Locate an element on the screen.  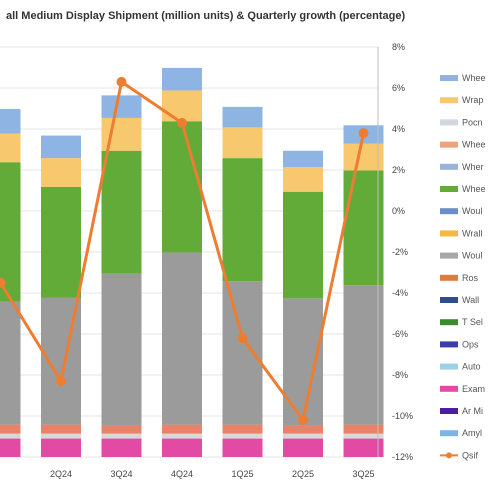
legend-label: Qsif is located at coordinates (470, 455).